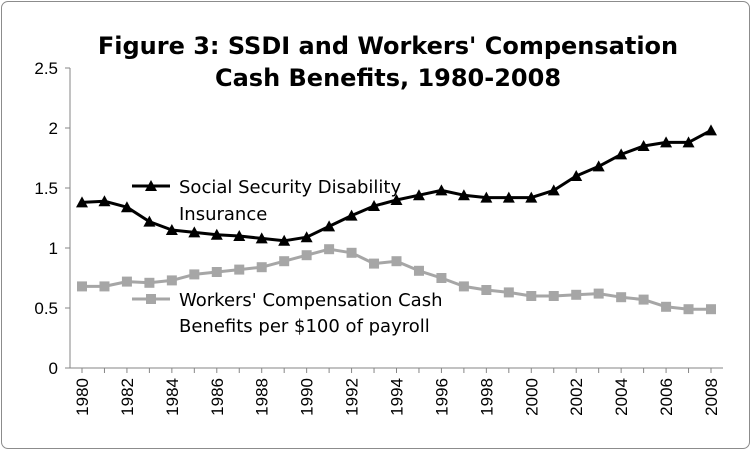 The image size is (753, 452). Describe the element at coordinates (151, 185) in the screenshot. I see `legend-ssdi-marker` at that location.